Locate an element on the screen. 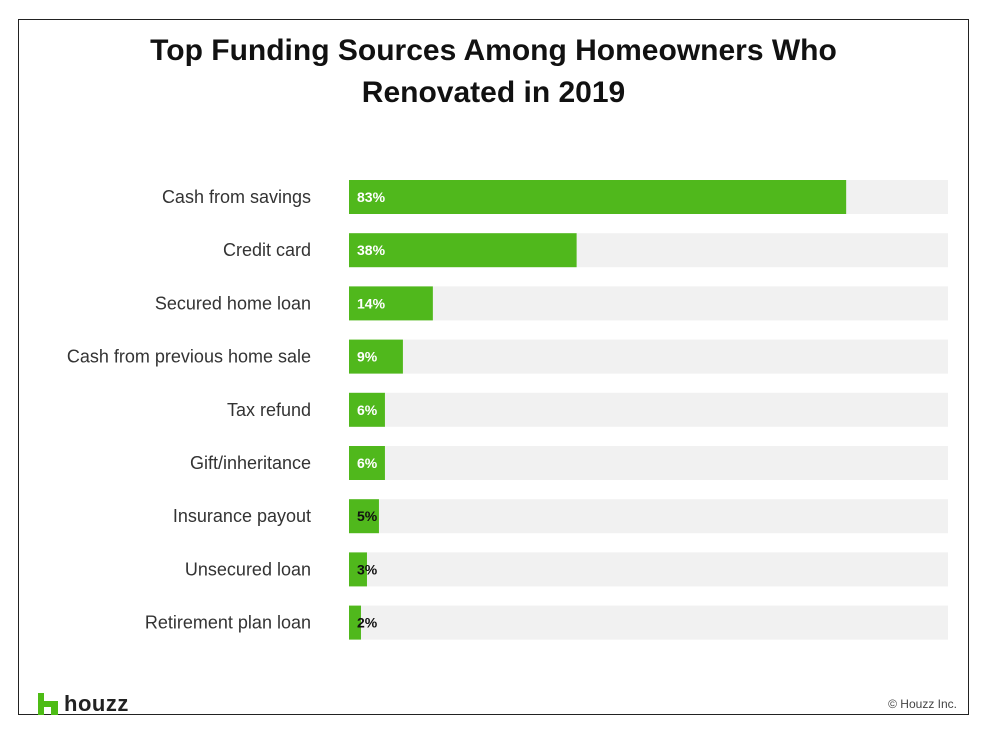 This screenshot has height=738, width=990. bar-cash-from-previous-home-sale is located at coordinates (376, 356).